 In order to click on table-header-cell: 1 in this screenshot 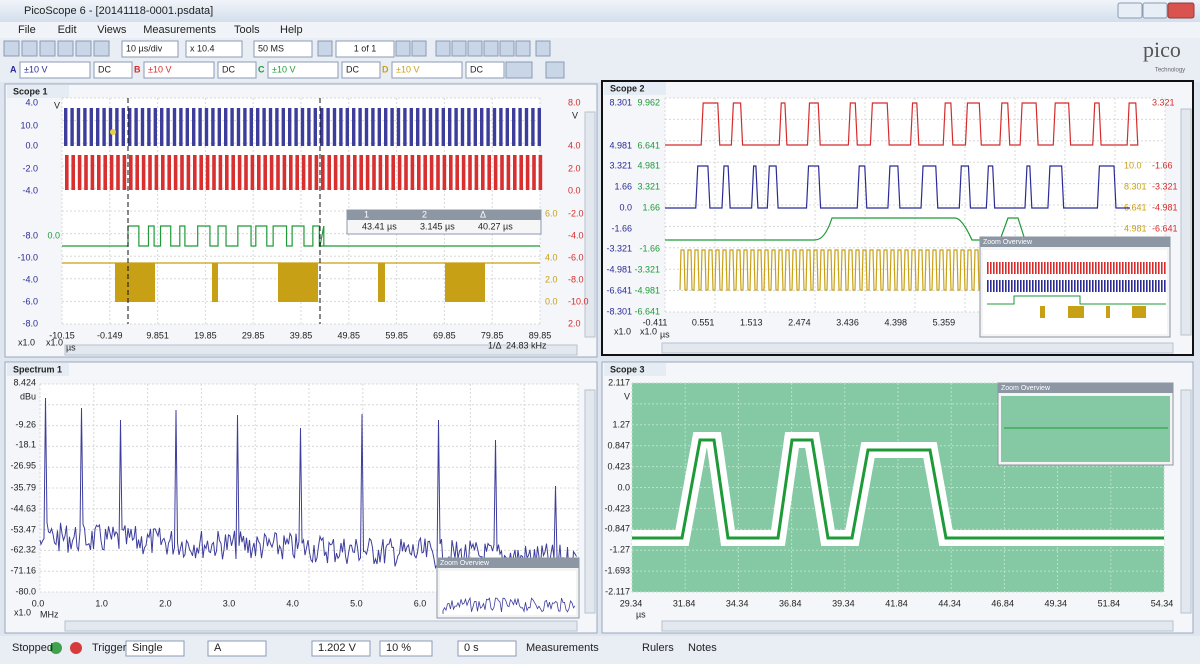, I will do `click(366, 214)`.